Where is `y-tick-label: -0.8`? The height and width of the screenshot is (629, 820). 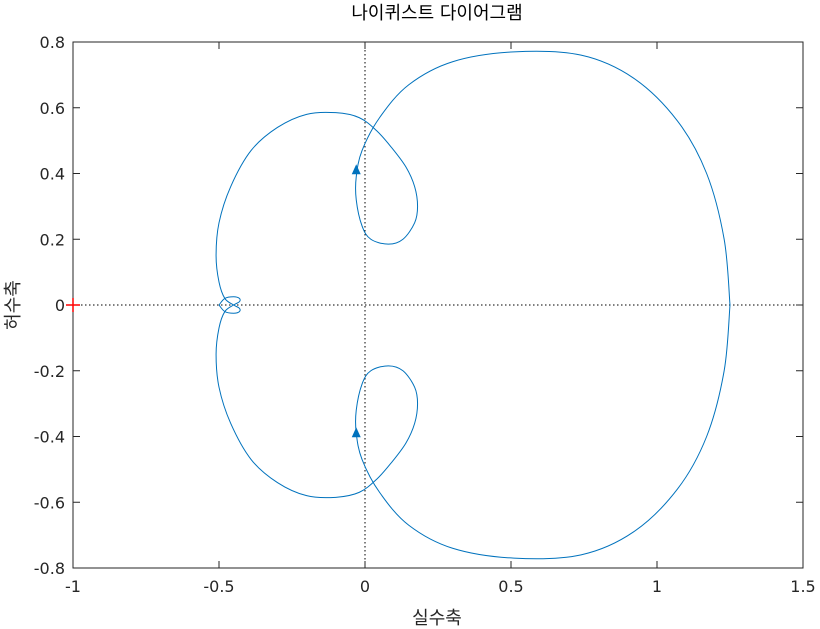 y-tick-label: -0.8 is located at coordinates (49, 568).